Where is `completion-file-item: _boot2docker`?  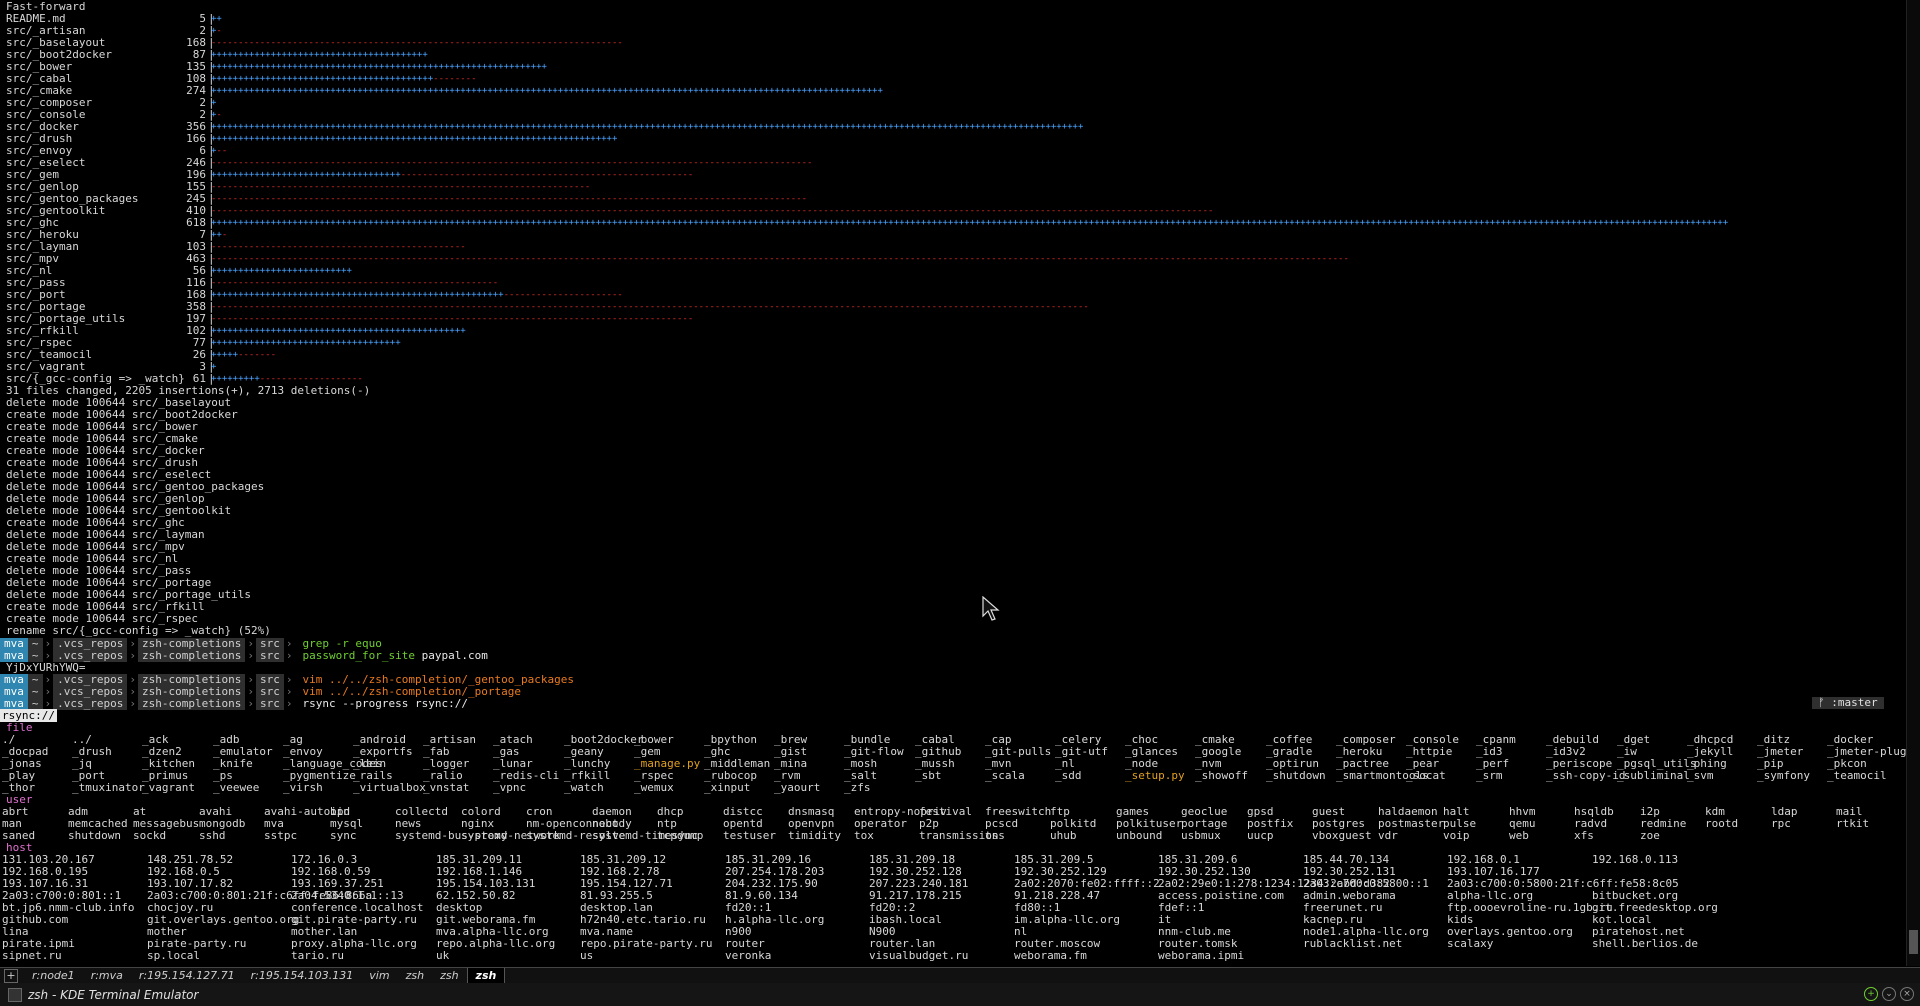 completion-file-item: _boot2docker is located at coordinates (604, 739).